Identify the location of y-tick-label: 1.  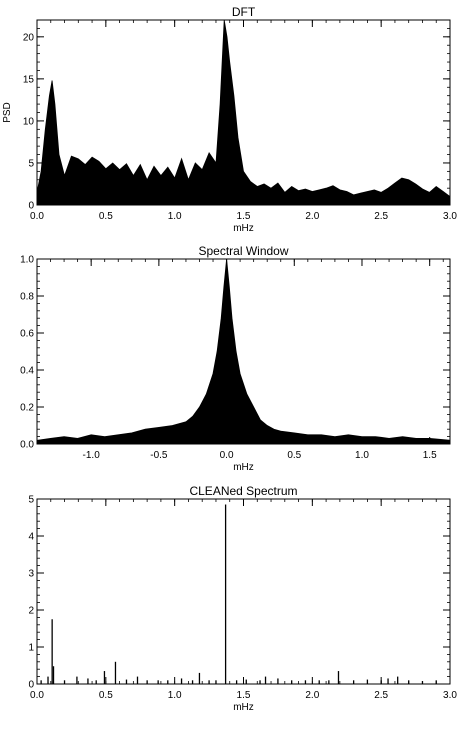
(31, 648).